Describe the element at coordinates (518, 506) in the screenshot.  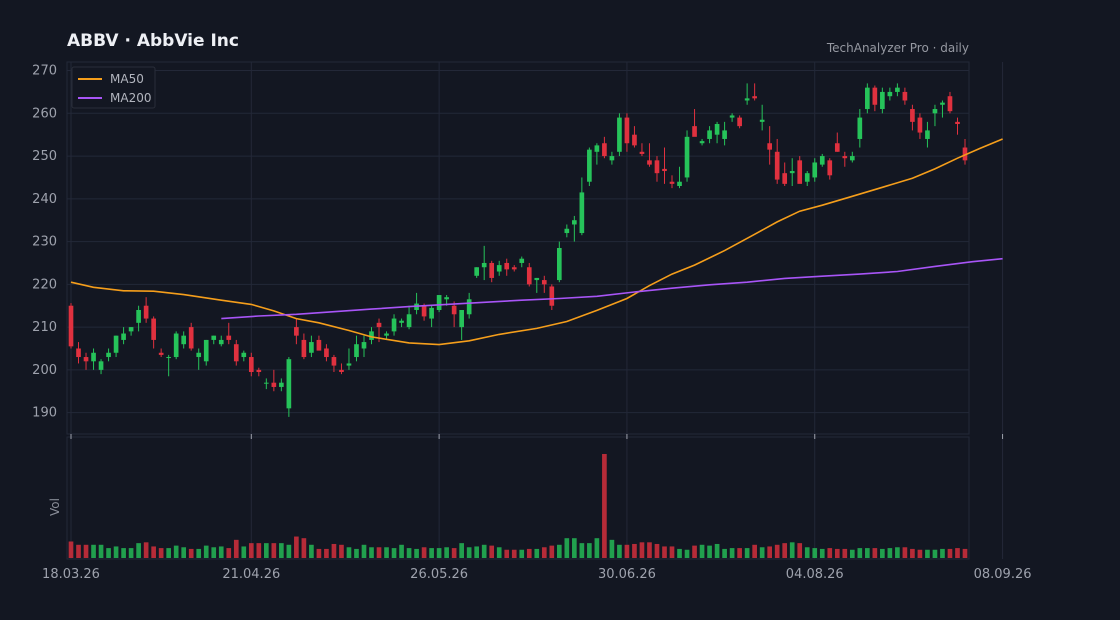
I see `volume-bars` at that location.